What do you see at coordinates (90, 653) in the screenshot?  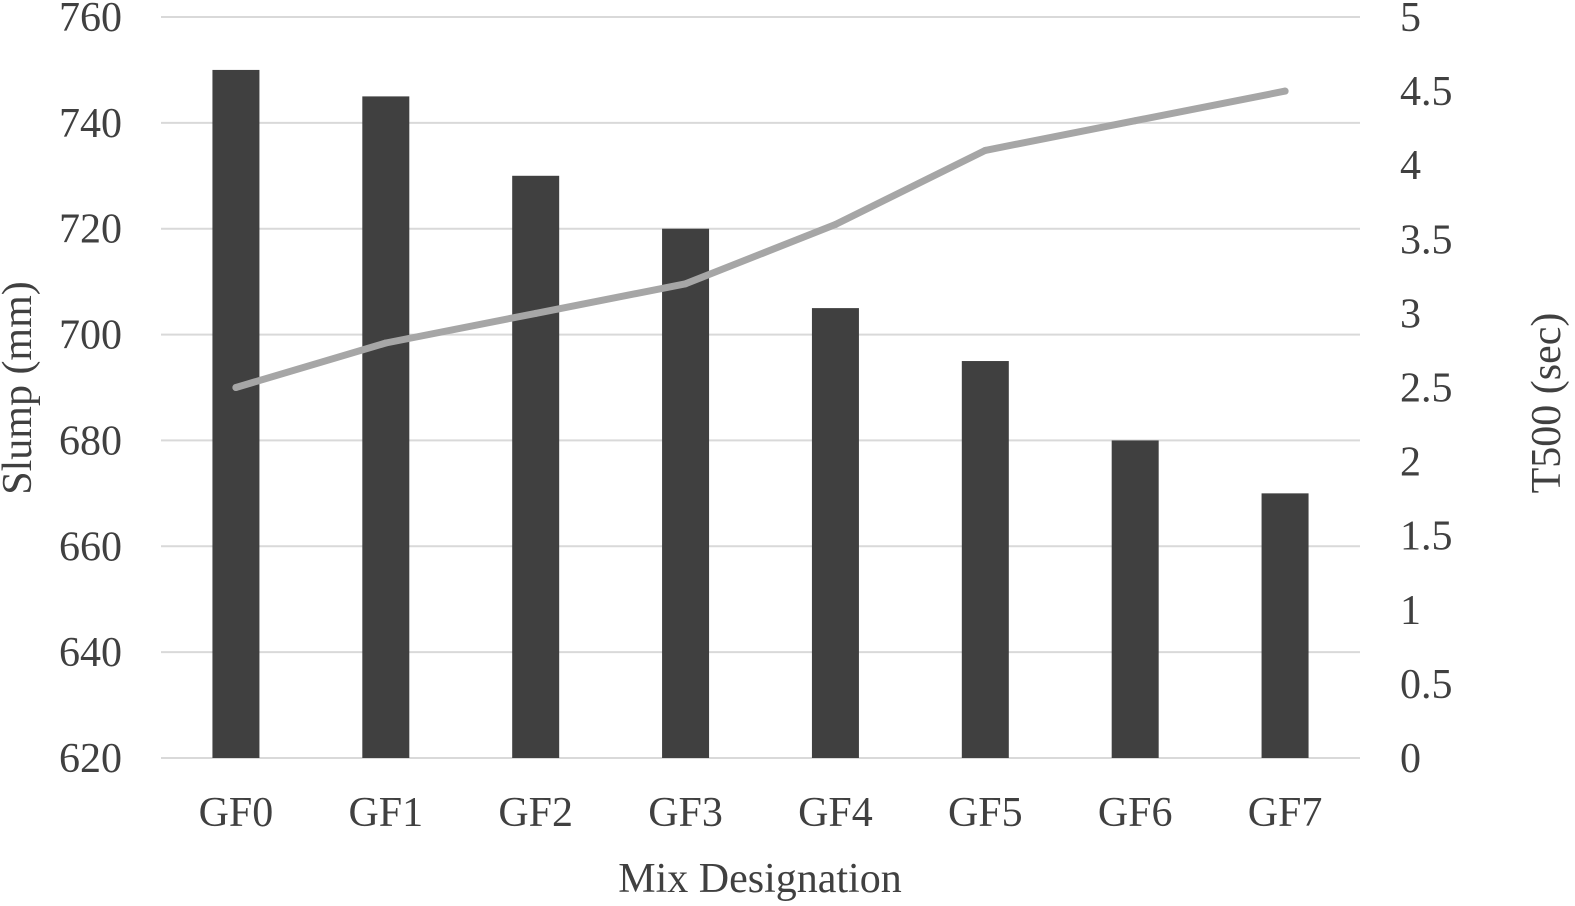 I see `left-y-tick-label: 640` at bounding box center [90, 653].